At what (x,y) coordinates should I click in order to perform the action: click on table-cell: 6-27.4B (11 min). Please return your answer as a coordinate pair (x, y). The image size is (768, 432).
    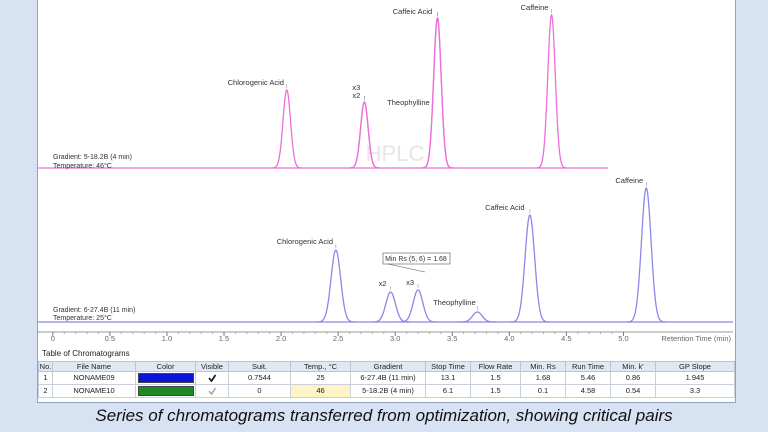
    Looking at the image, I should click on (388, 378).